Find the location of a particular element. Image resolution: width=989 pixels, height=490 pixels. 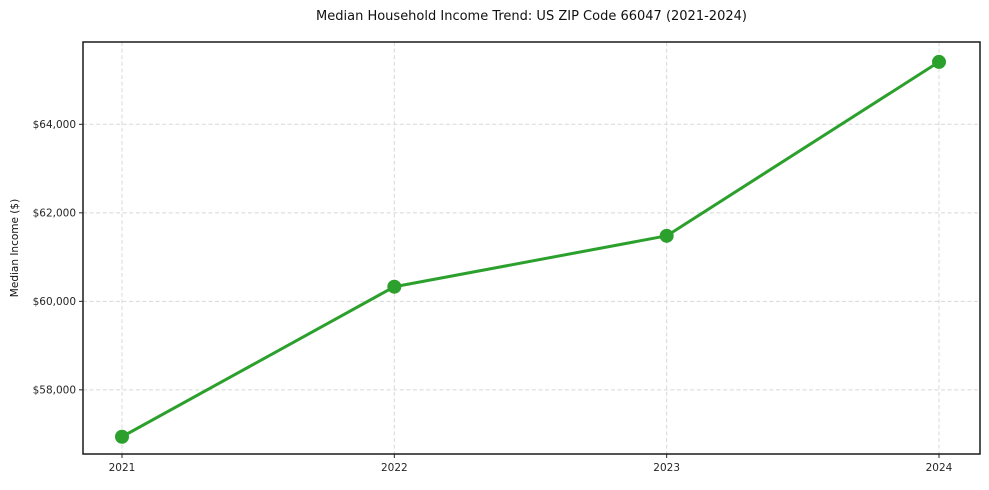

data-point-2021 is located at coordinates (122, 436).